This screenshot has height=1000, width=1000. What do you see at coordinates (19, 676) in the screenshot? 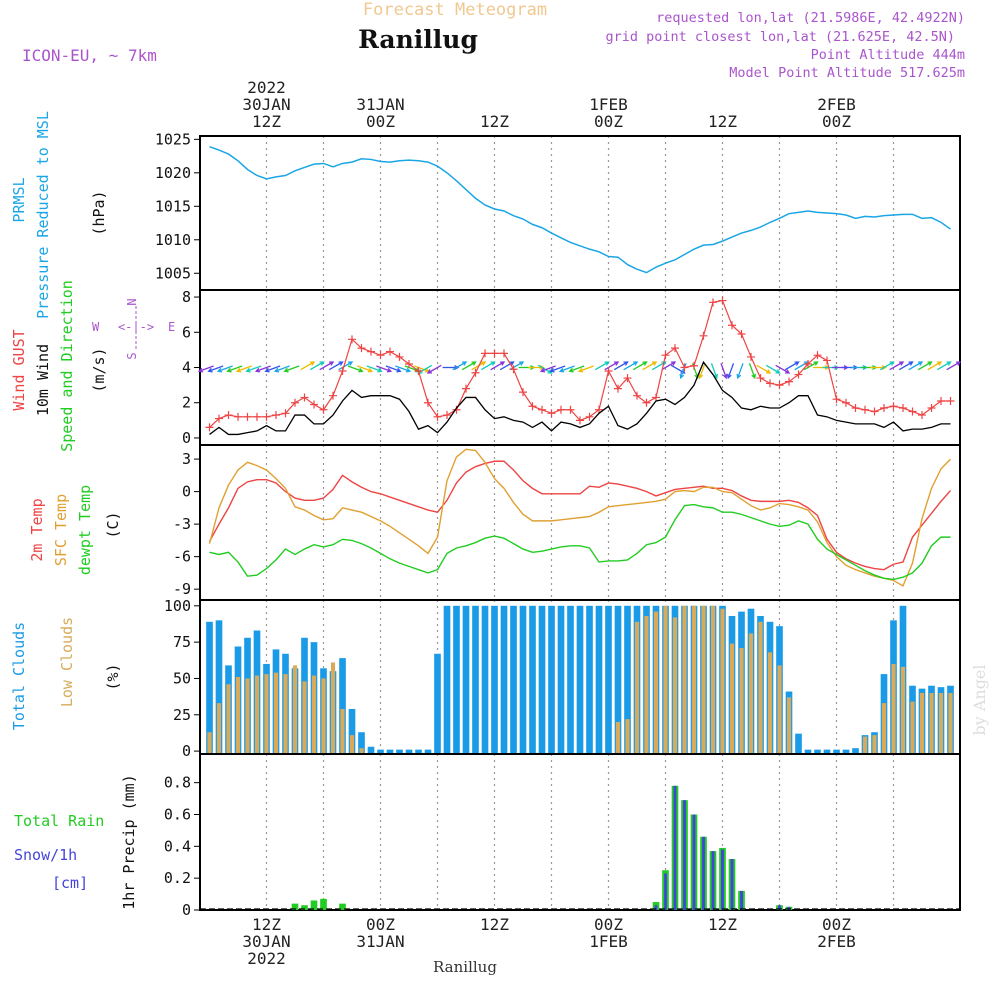
I see `total-clouds-ylabel: Total Clouds` at bounding box center [19, 676].